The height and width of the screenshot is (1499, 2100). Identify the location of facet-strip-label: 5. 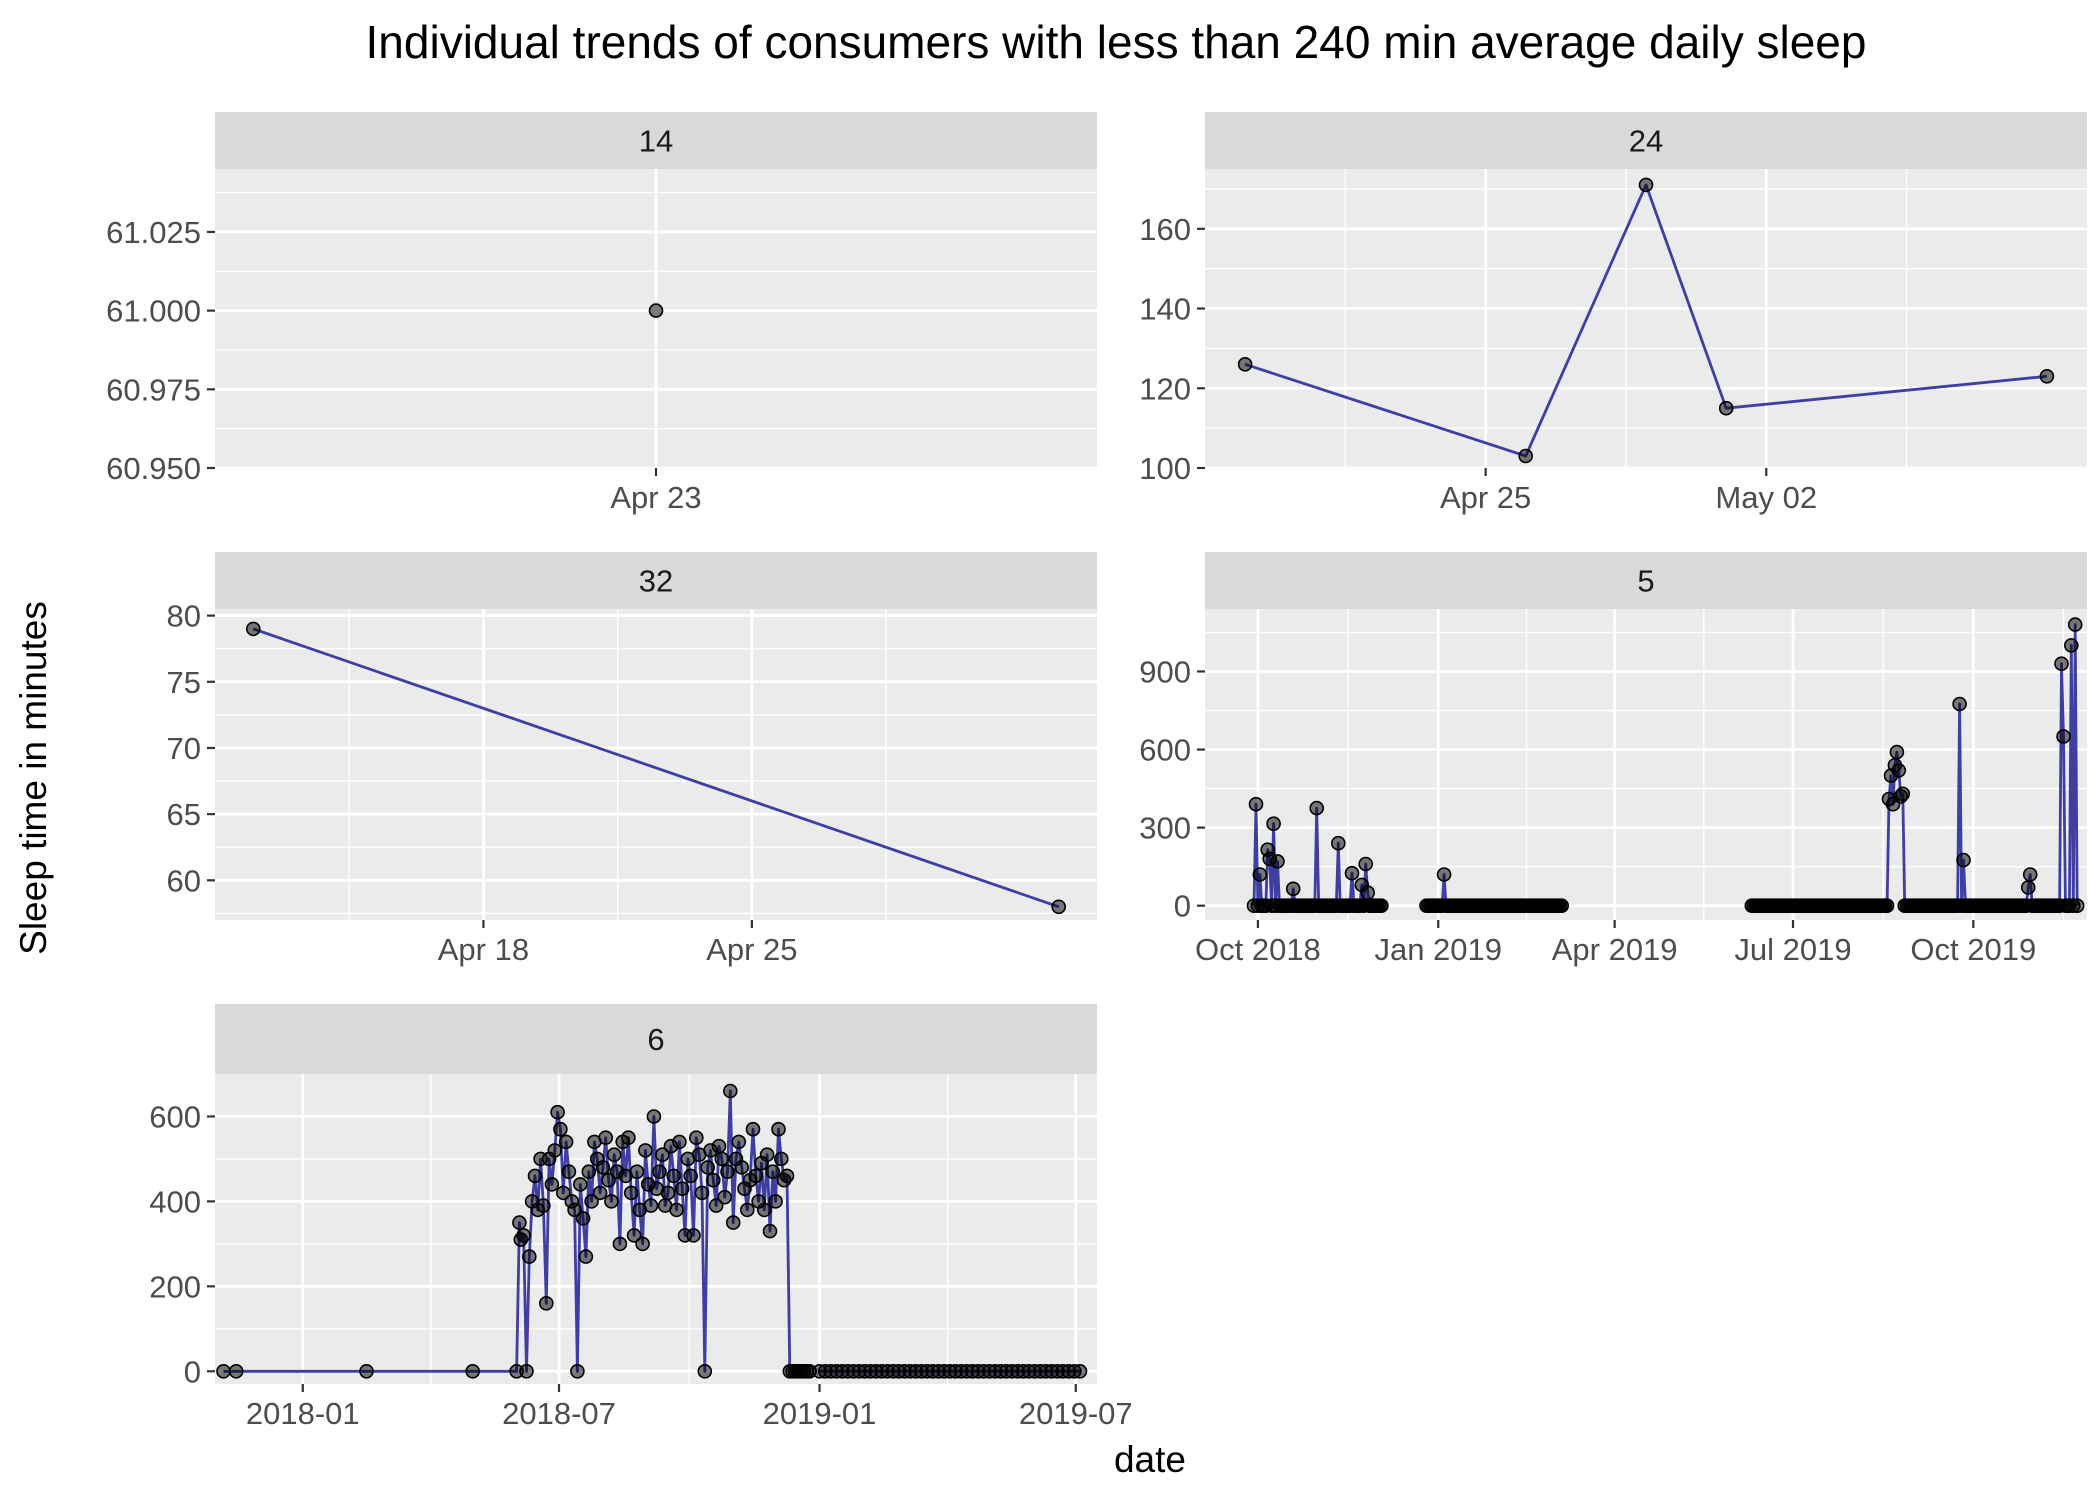
(1645, 581).